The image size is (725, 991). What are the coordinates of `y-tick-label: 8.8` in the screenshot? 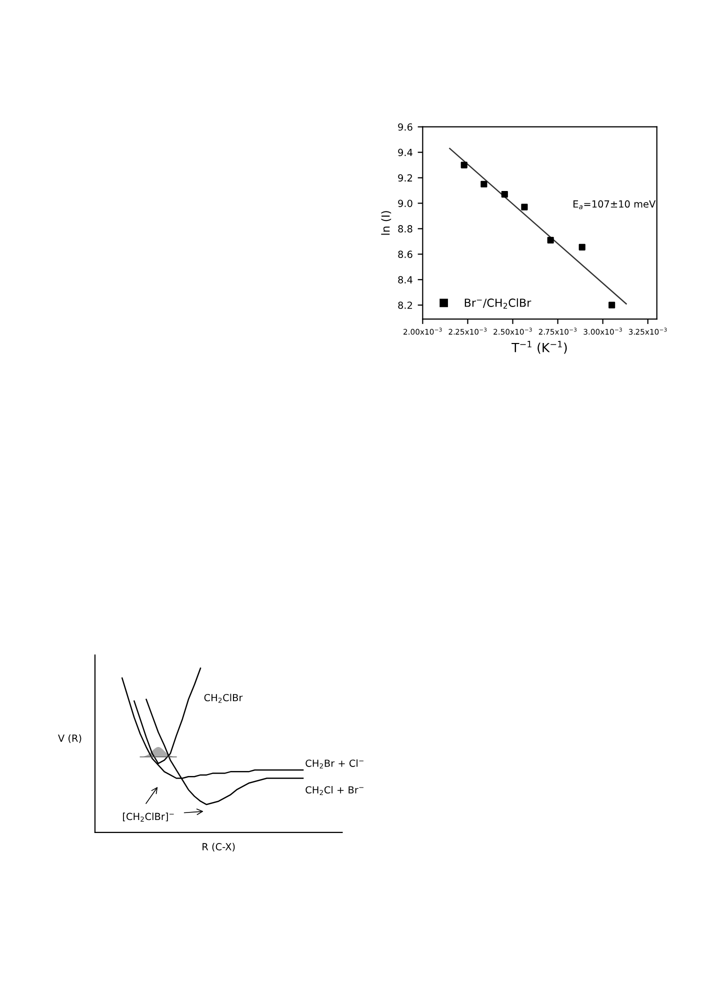 It's located at (405, 229).